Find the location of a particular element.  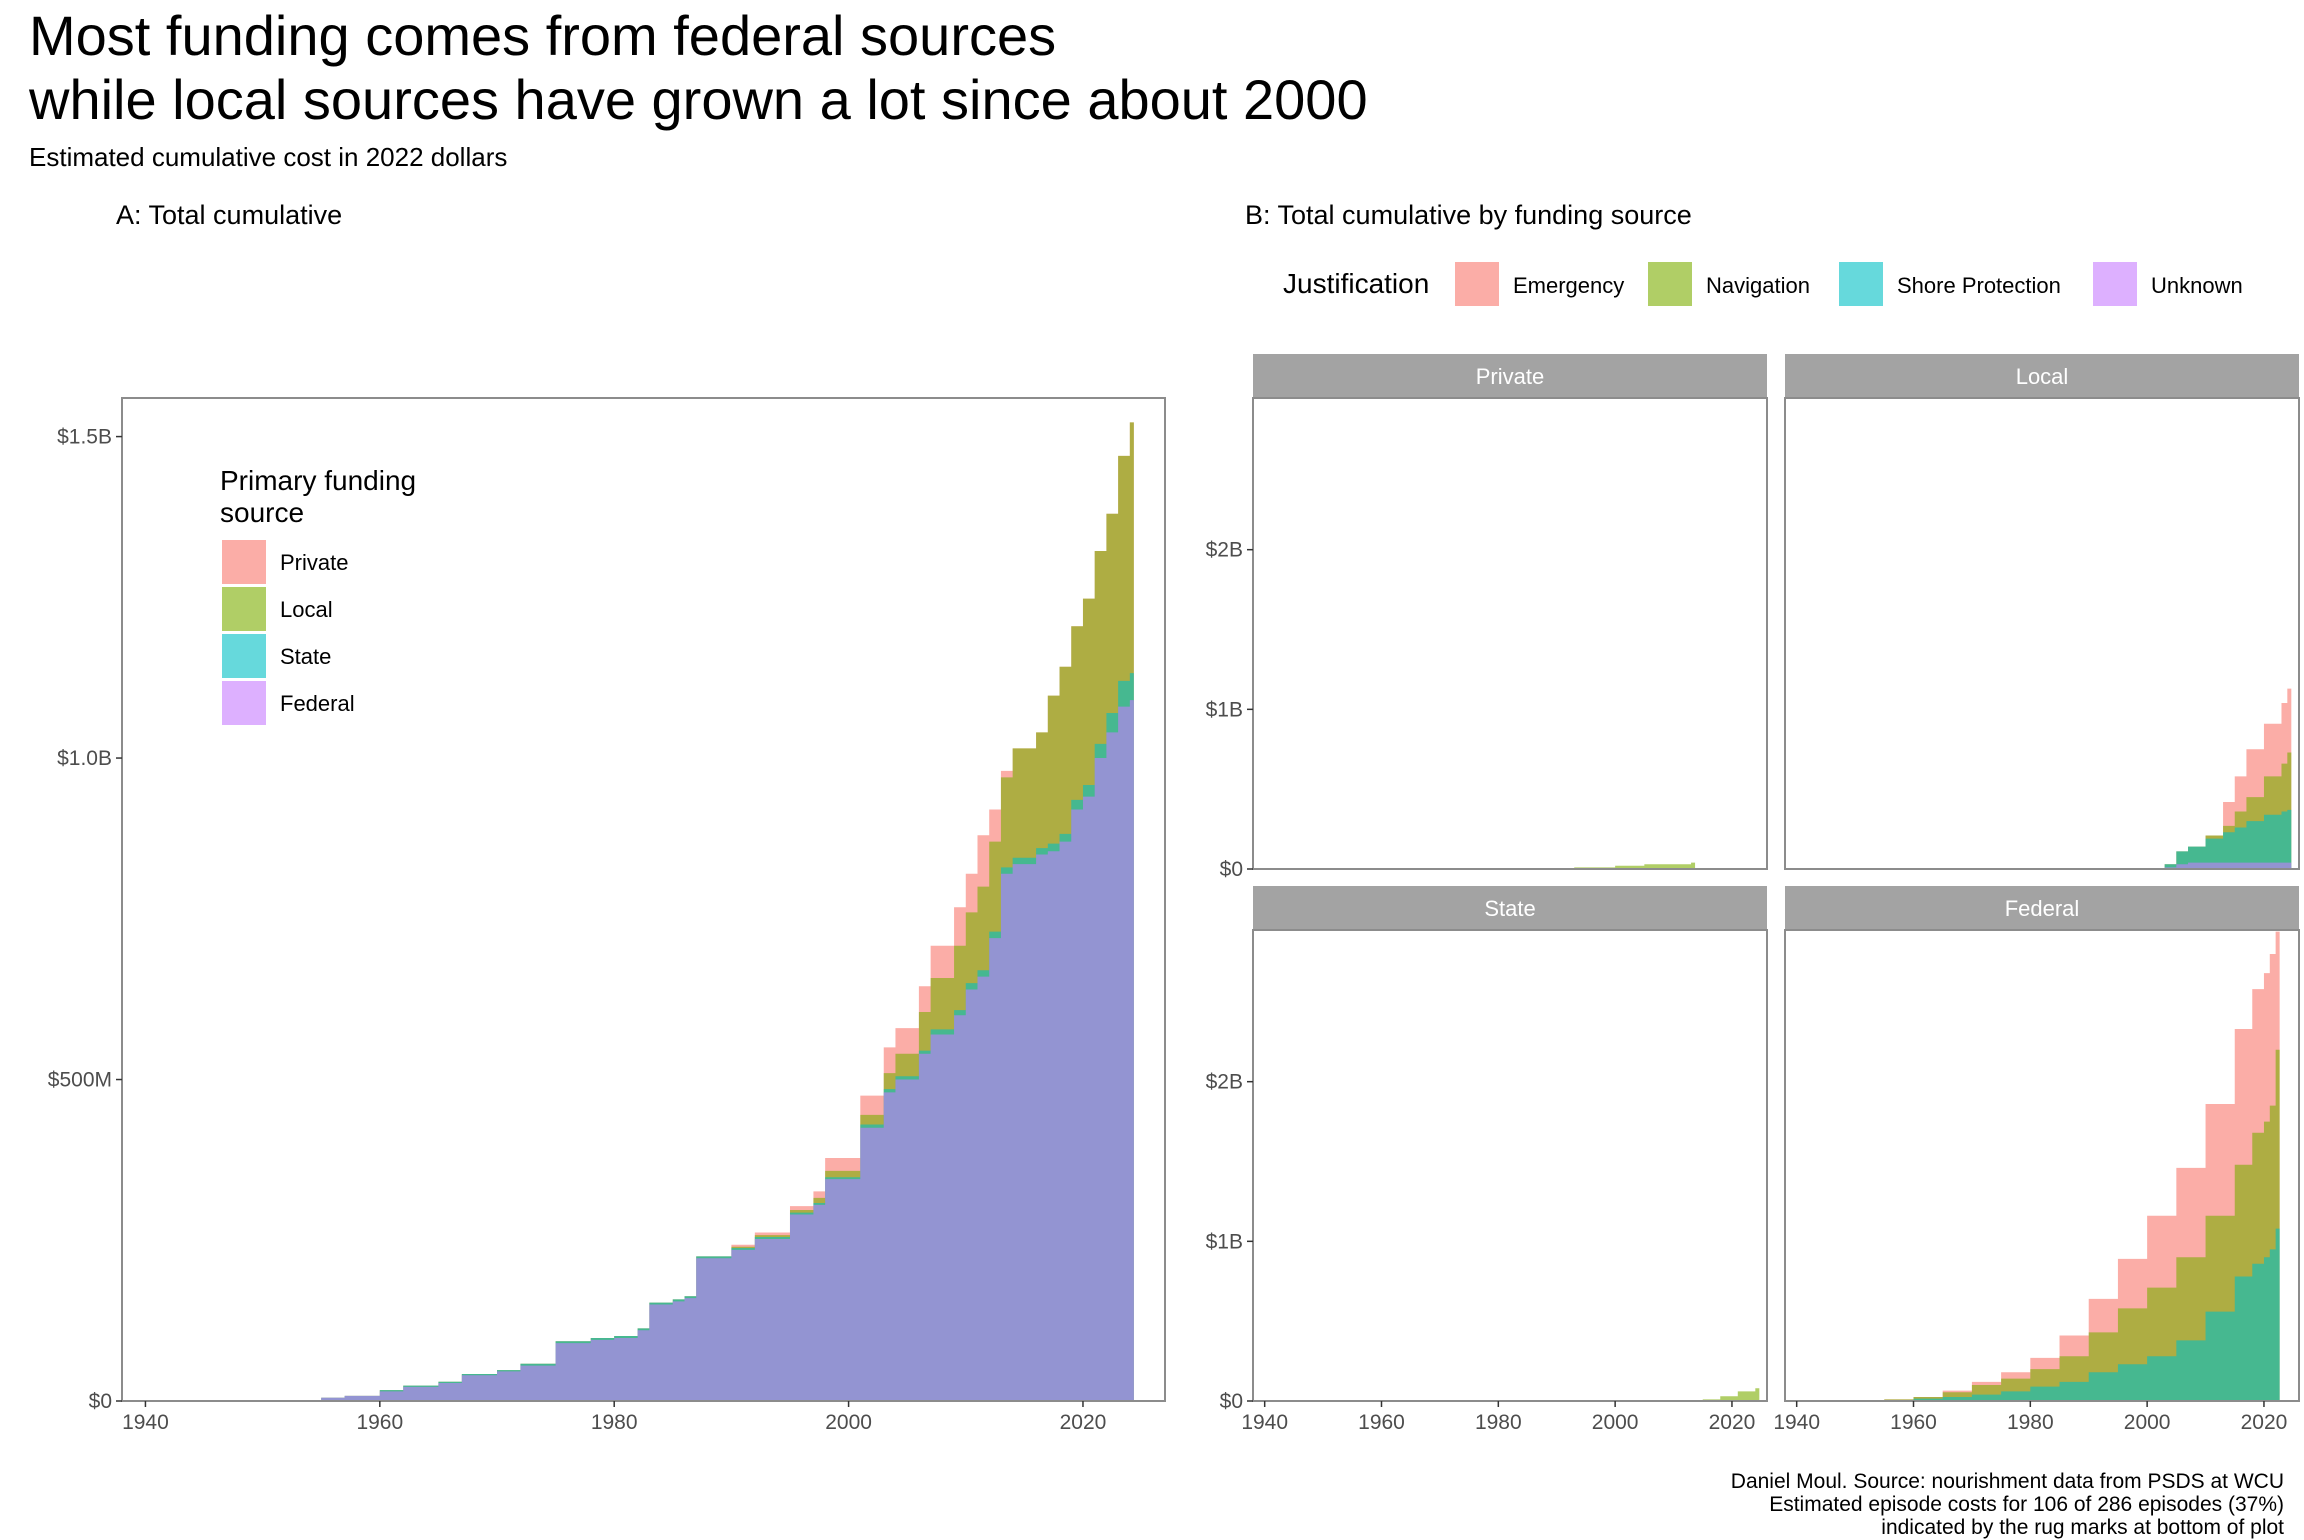

b-private-strip is located at coordinates (1510, 376).